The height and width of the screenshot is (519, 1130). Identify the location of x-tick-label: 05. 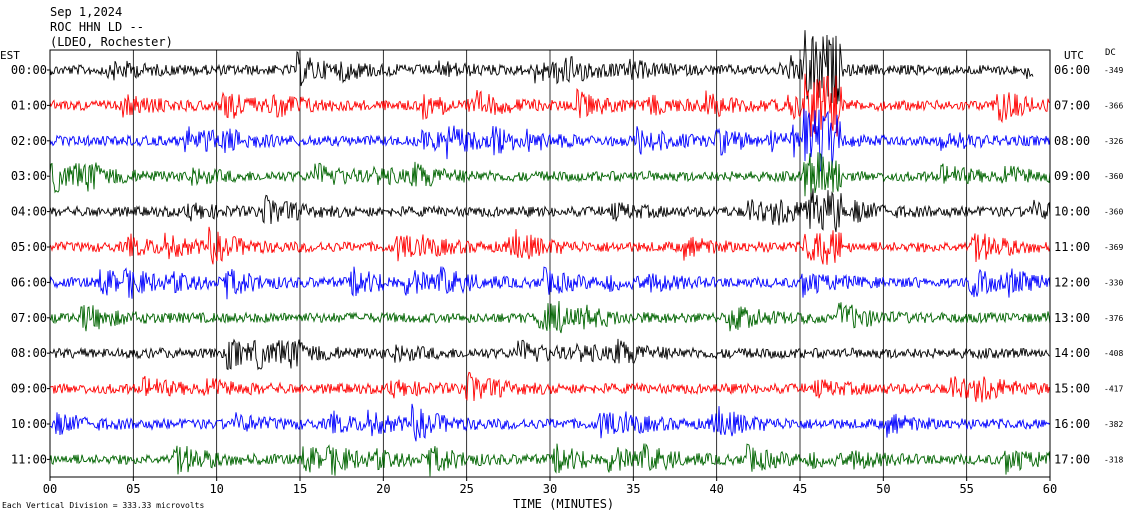
(133, 489).